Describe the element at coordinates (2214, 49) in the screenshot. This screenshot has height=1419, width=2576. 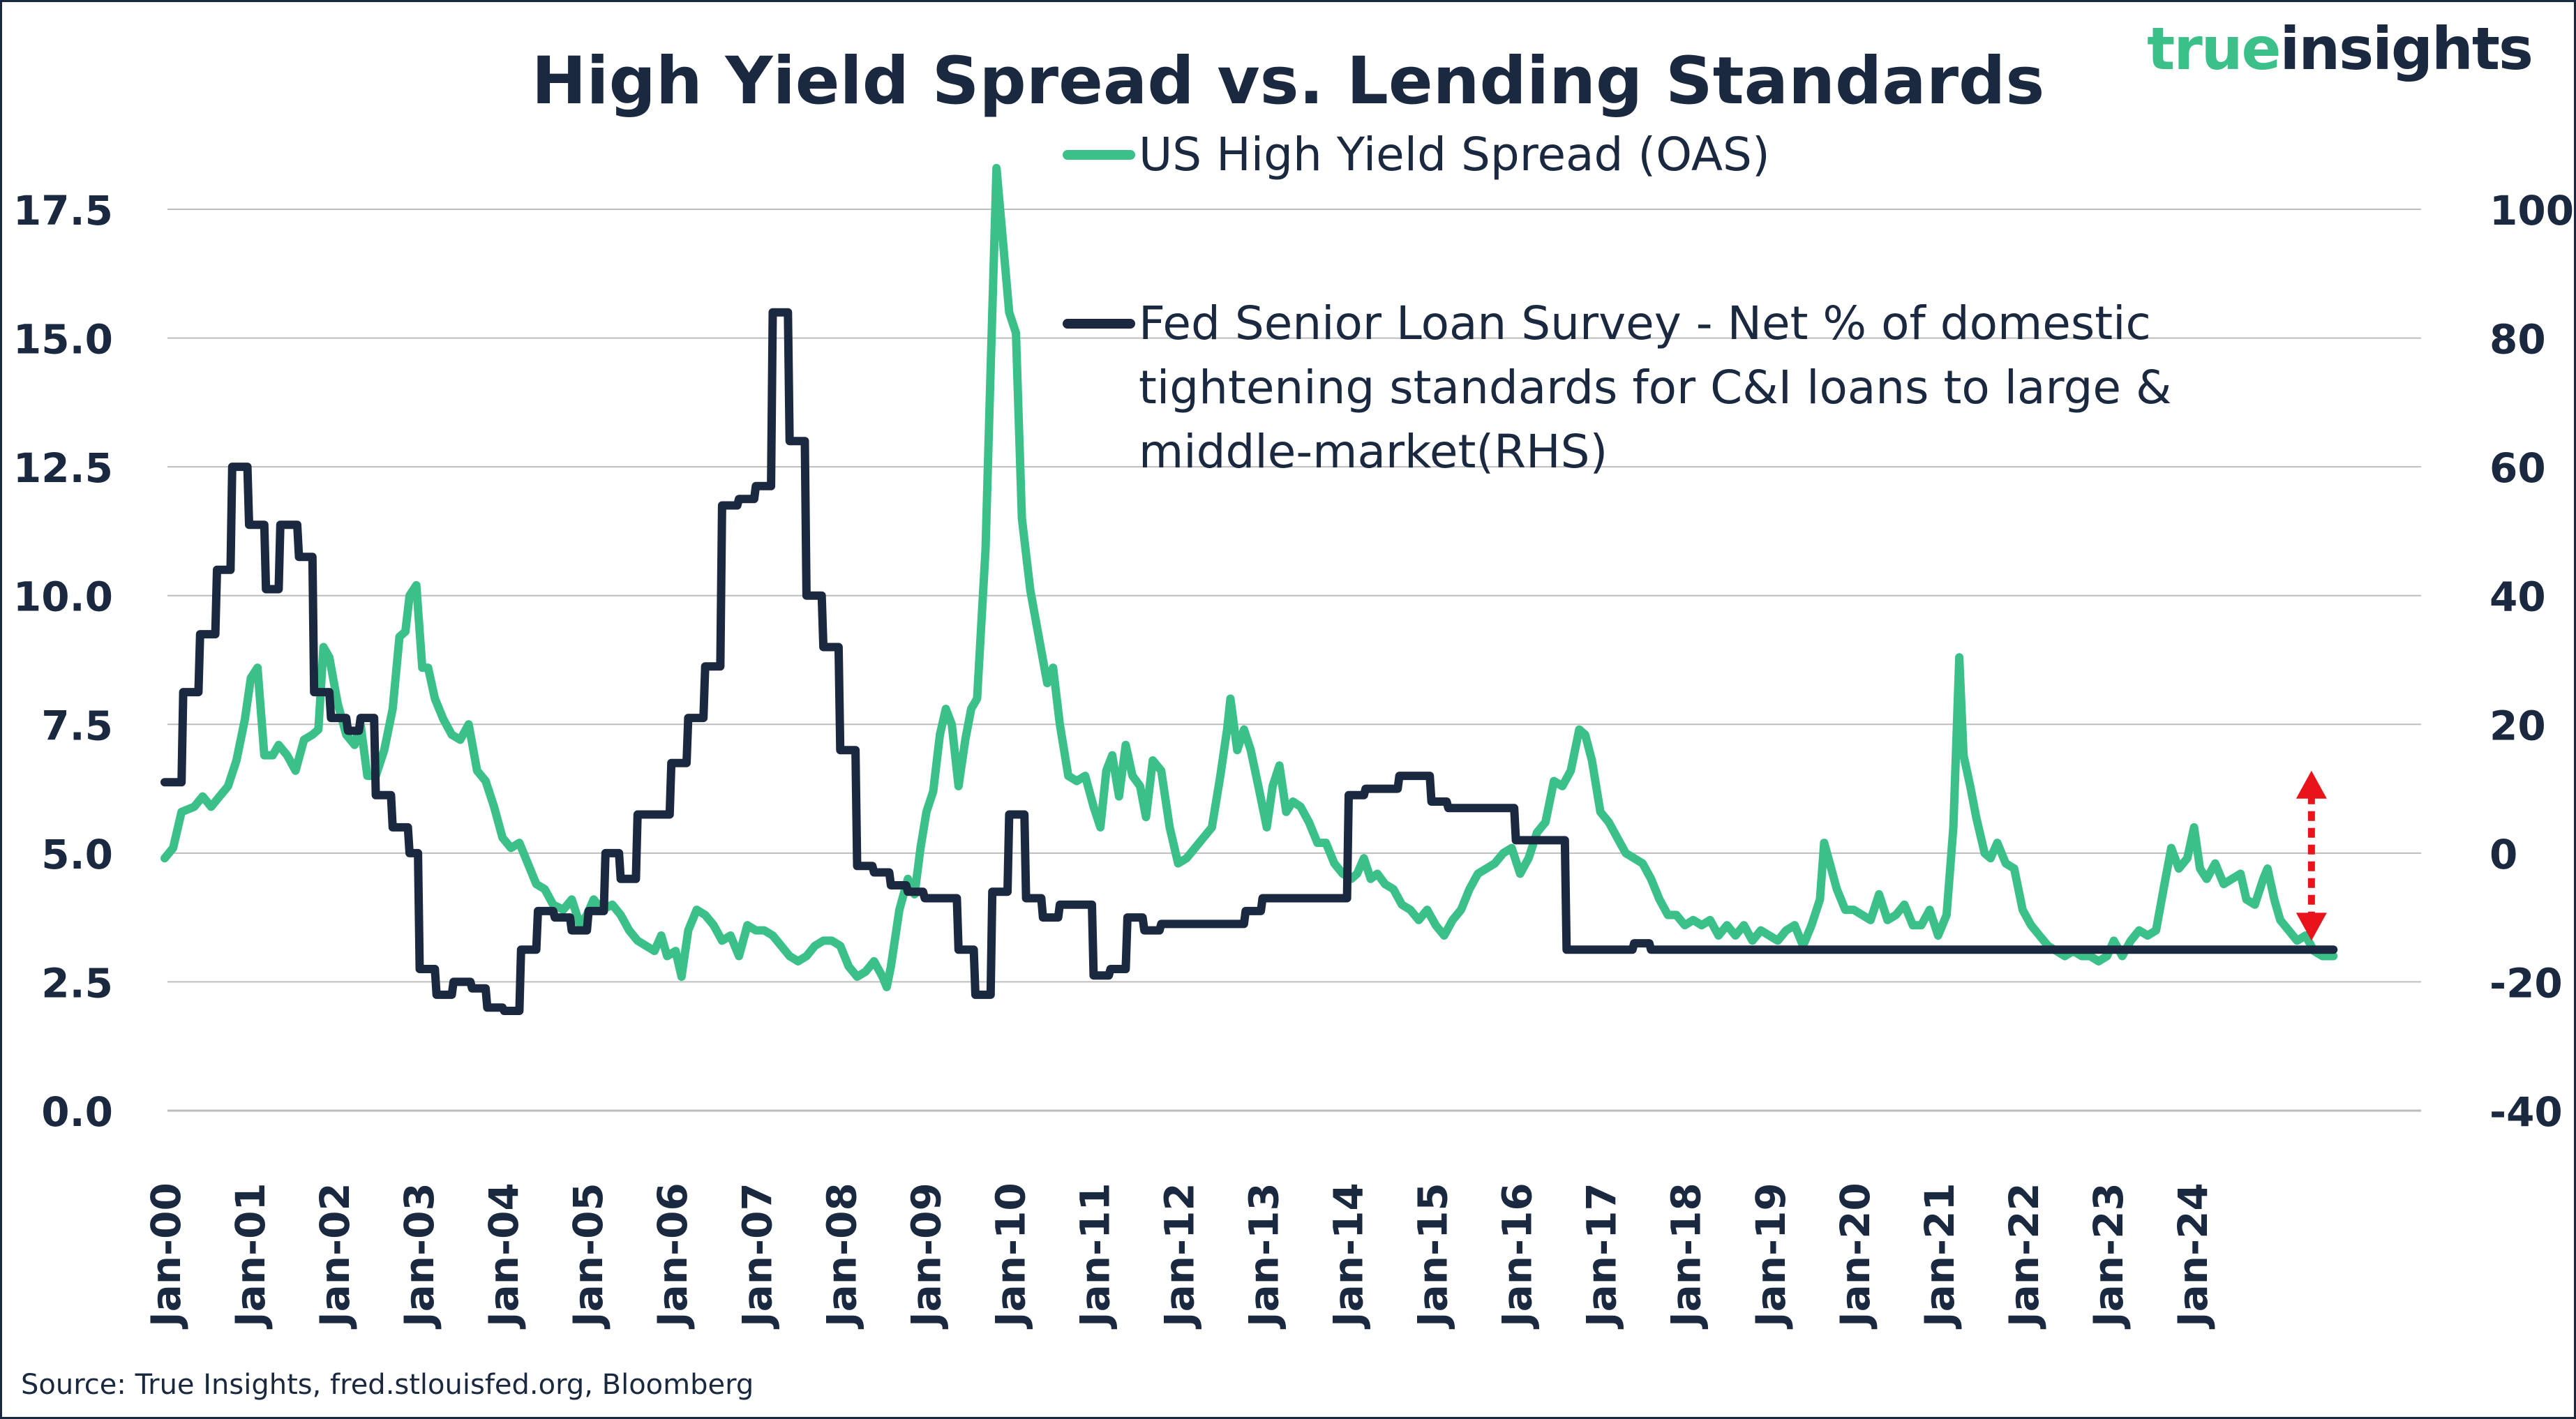
I see `brand-word-true: true` at that location.